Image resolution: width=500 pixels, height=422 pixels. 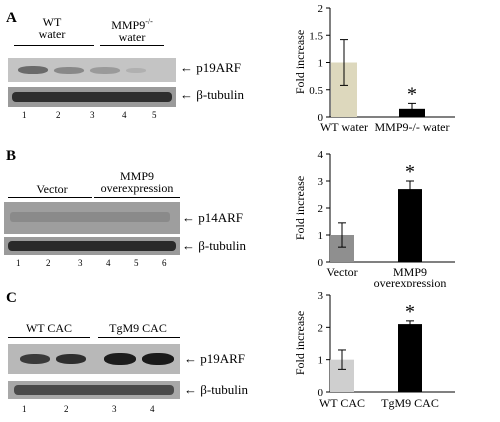 I want to click on group-line1: Vector, so click(x=52, y=189).